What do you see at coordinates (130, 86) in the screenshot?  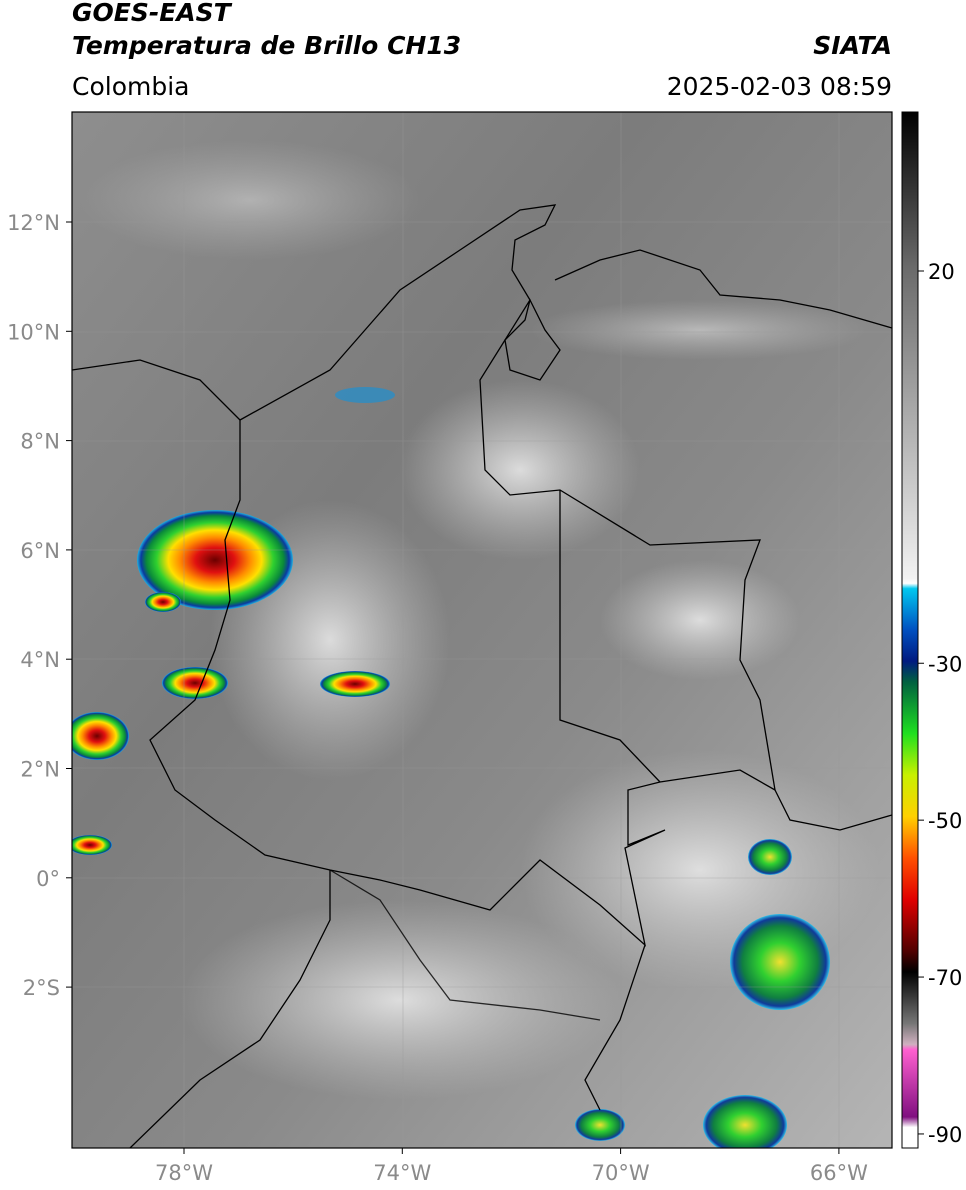 I see `region: Colombia` at bounding box center [130, 86].